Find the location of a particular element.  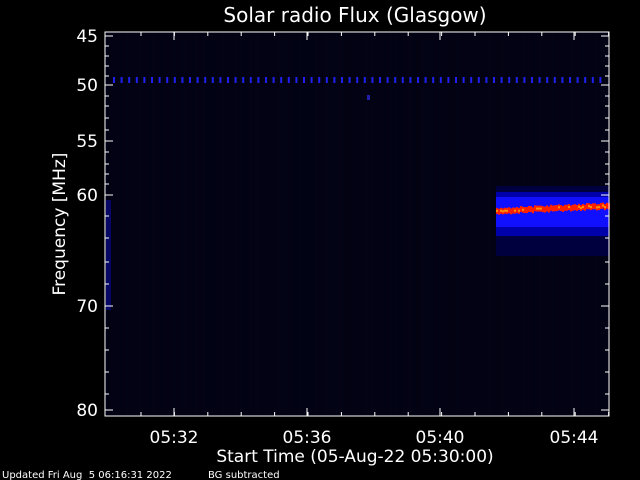

y-tick-label: 55 is located at coordinates (87, 142).